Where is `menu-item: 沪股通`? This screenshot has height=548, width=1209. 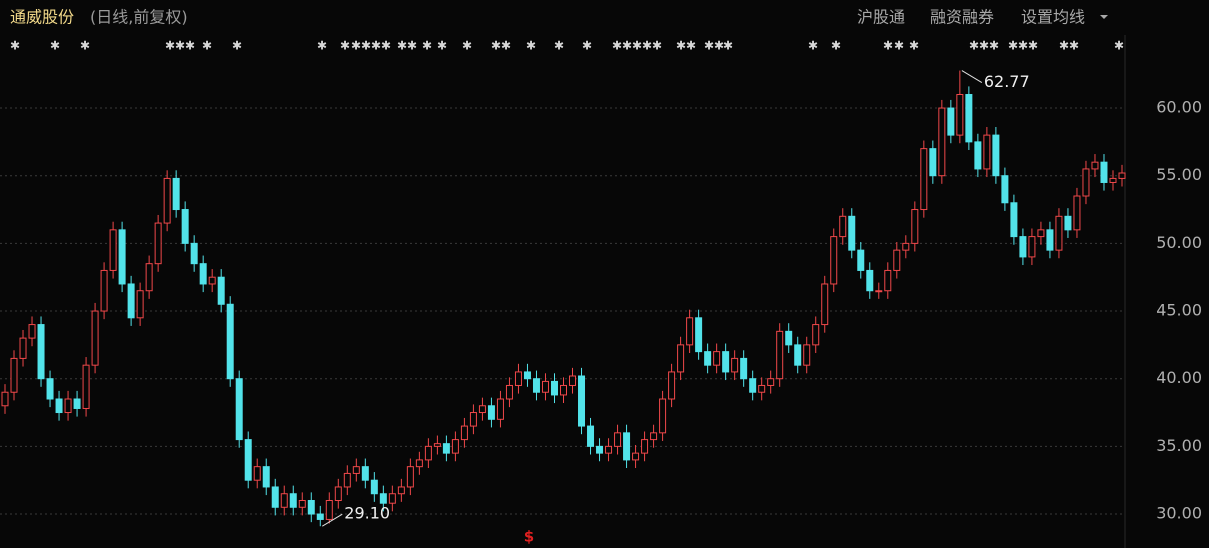
menu-item: 沪股通 is located at coordinates (881, 17).